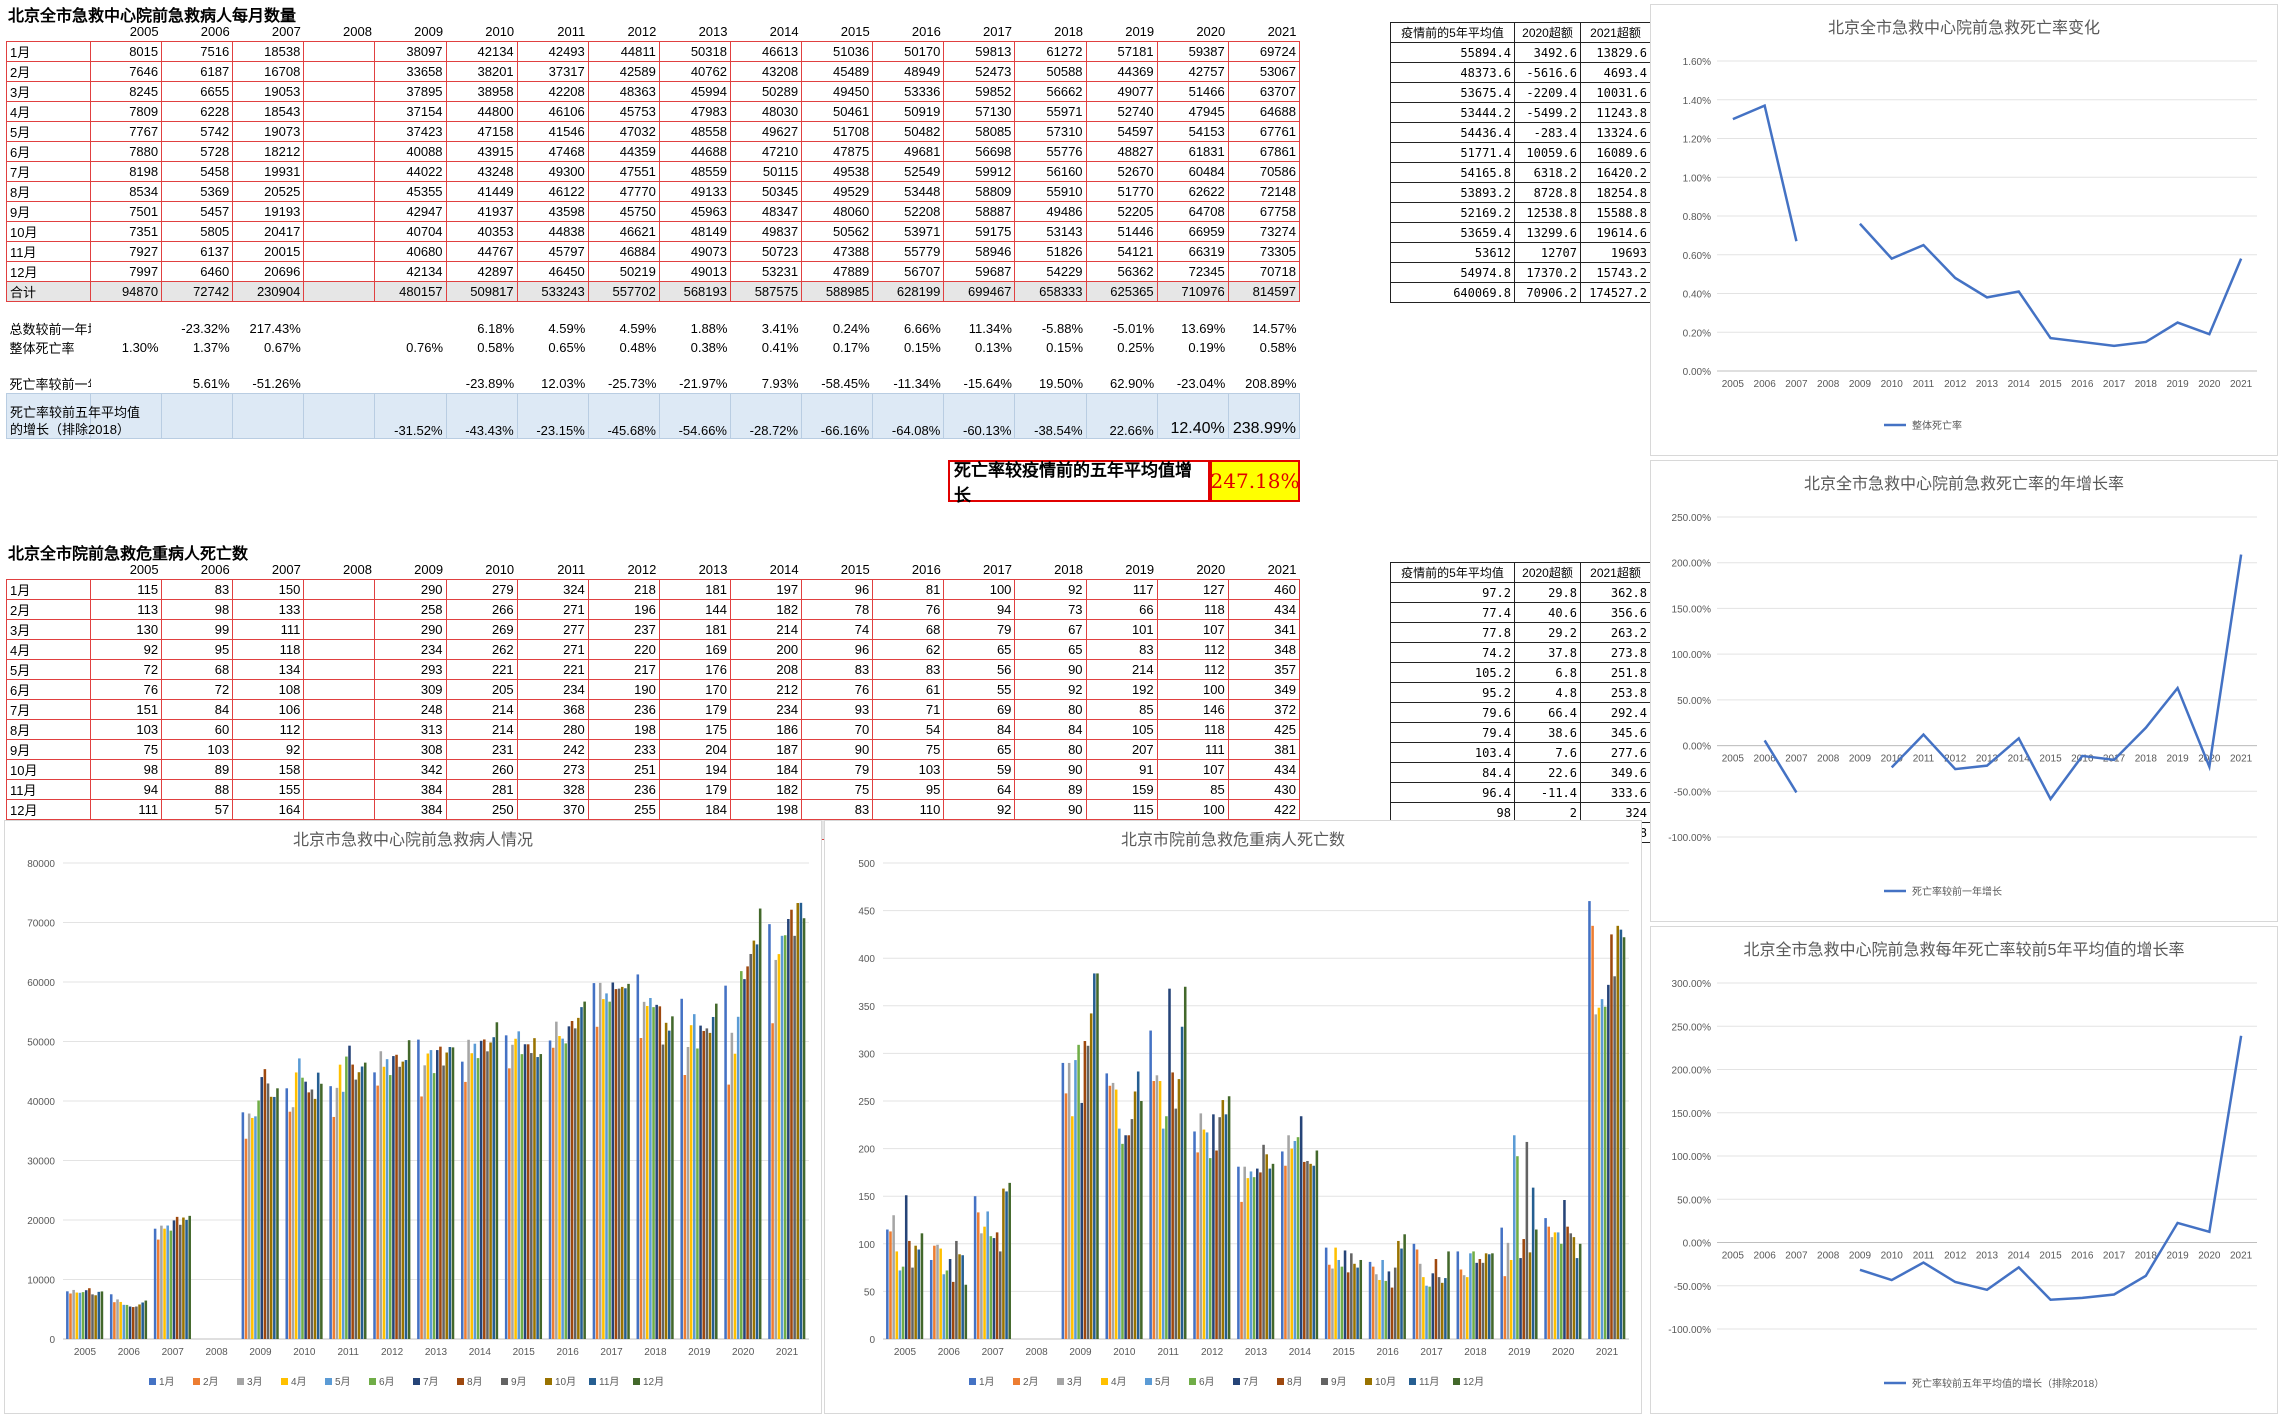 The image size is (2280, 1417). What do you see at coordinates (979, 211) in the screenshot?
I see `data-cell: 58887` at bounding box center [979, 211].